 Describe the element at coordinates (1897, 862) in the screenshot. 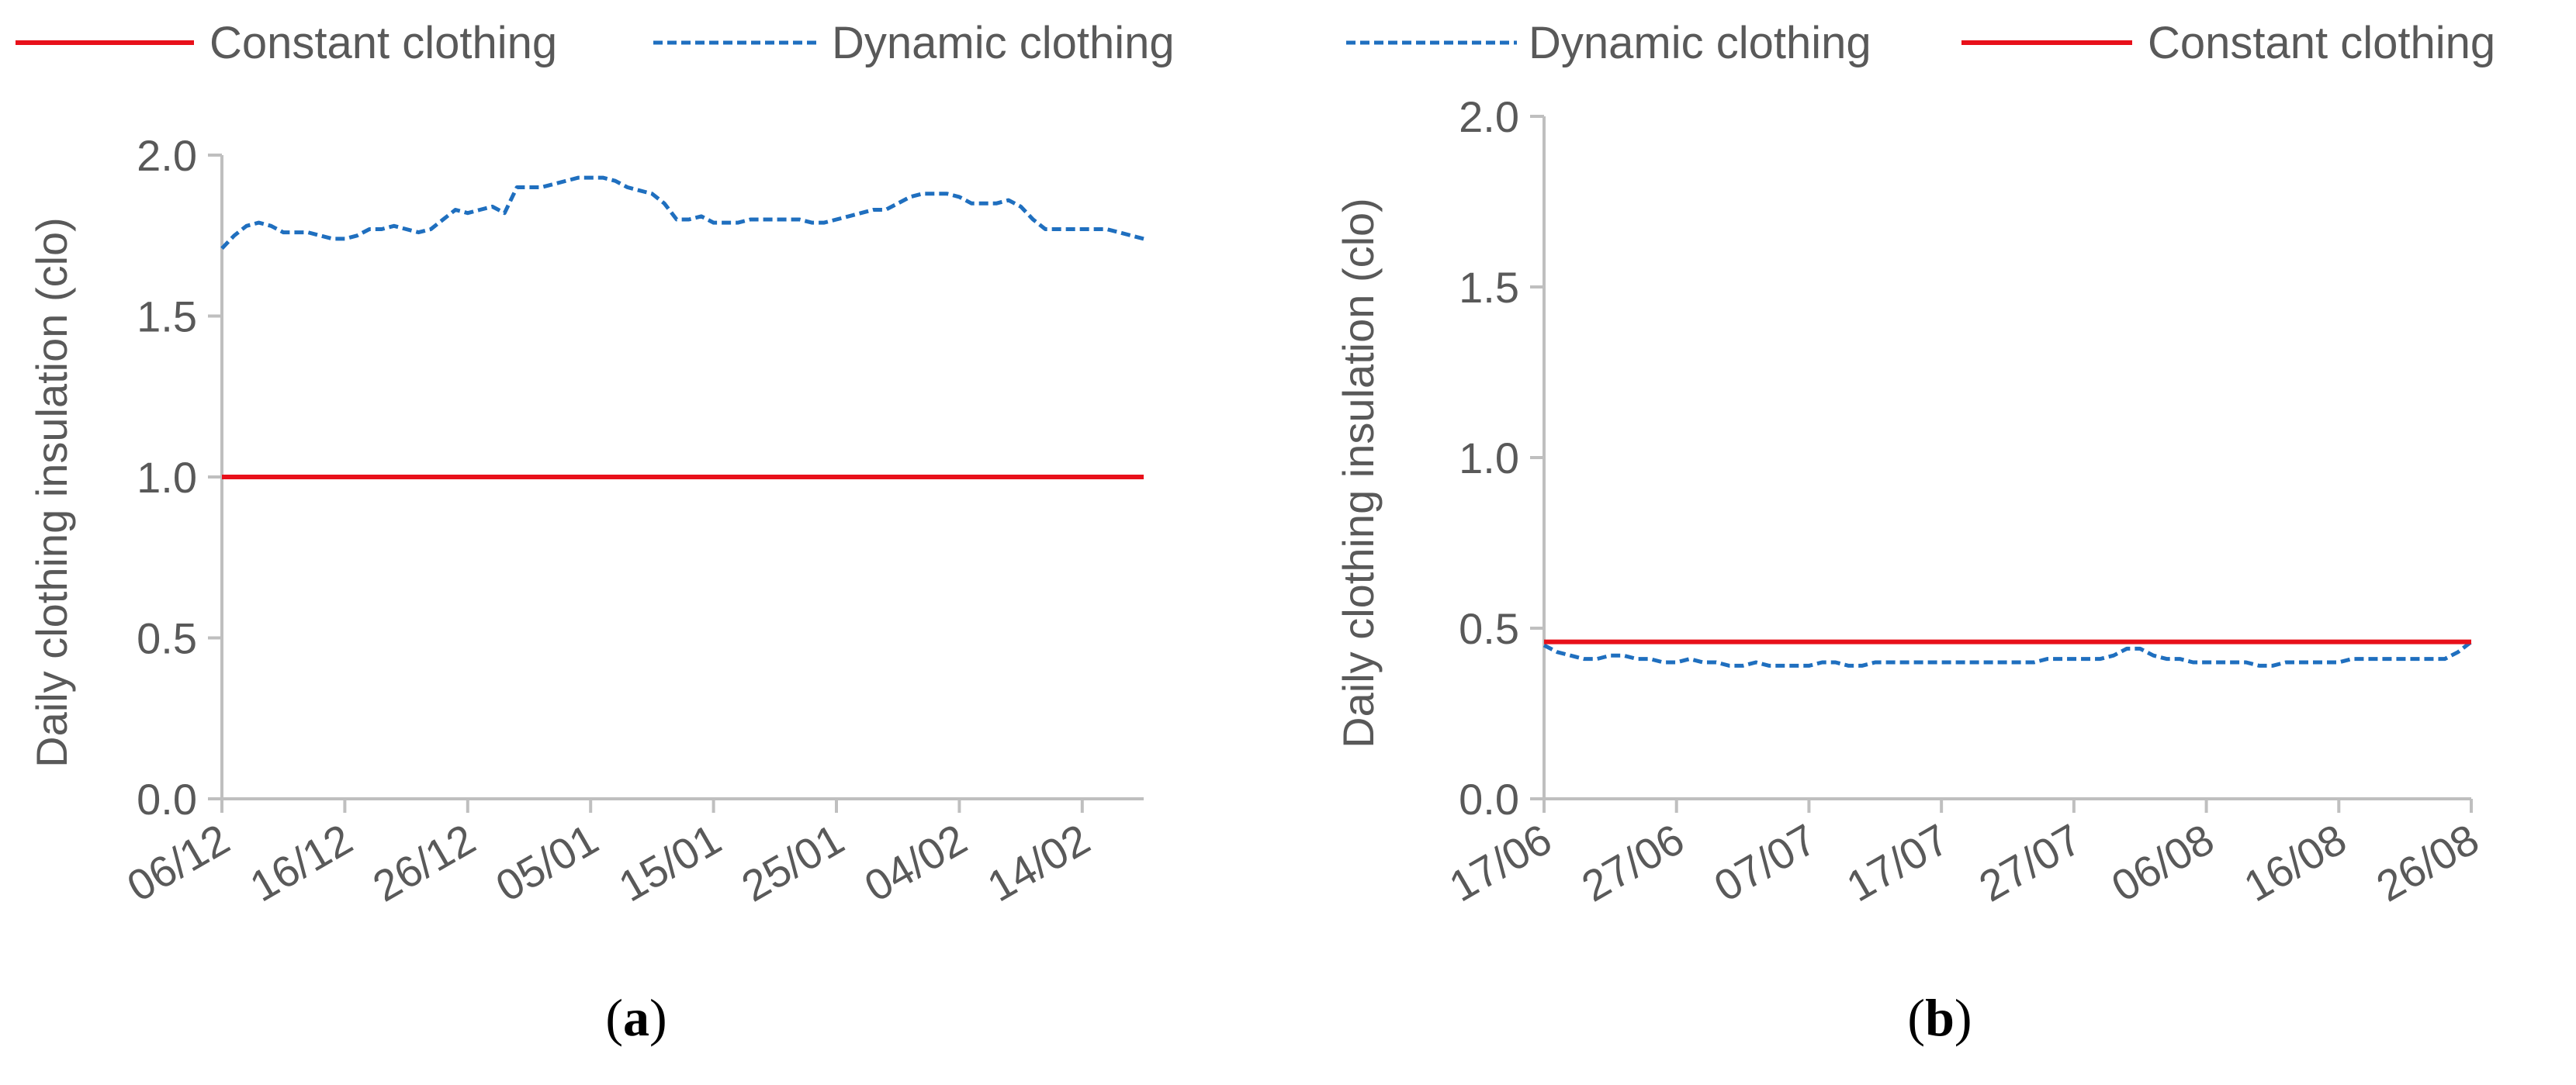

I see `x-tick-label: 17/07` at that location.